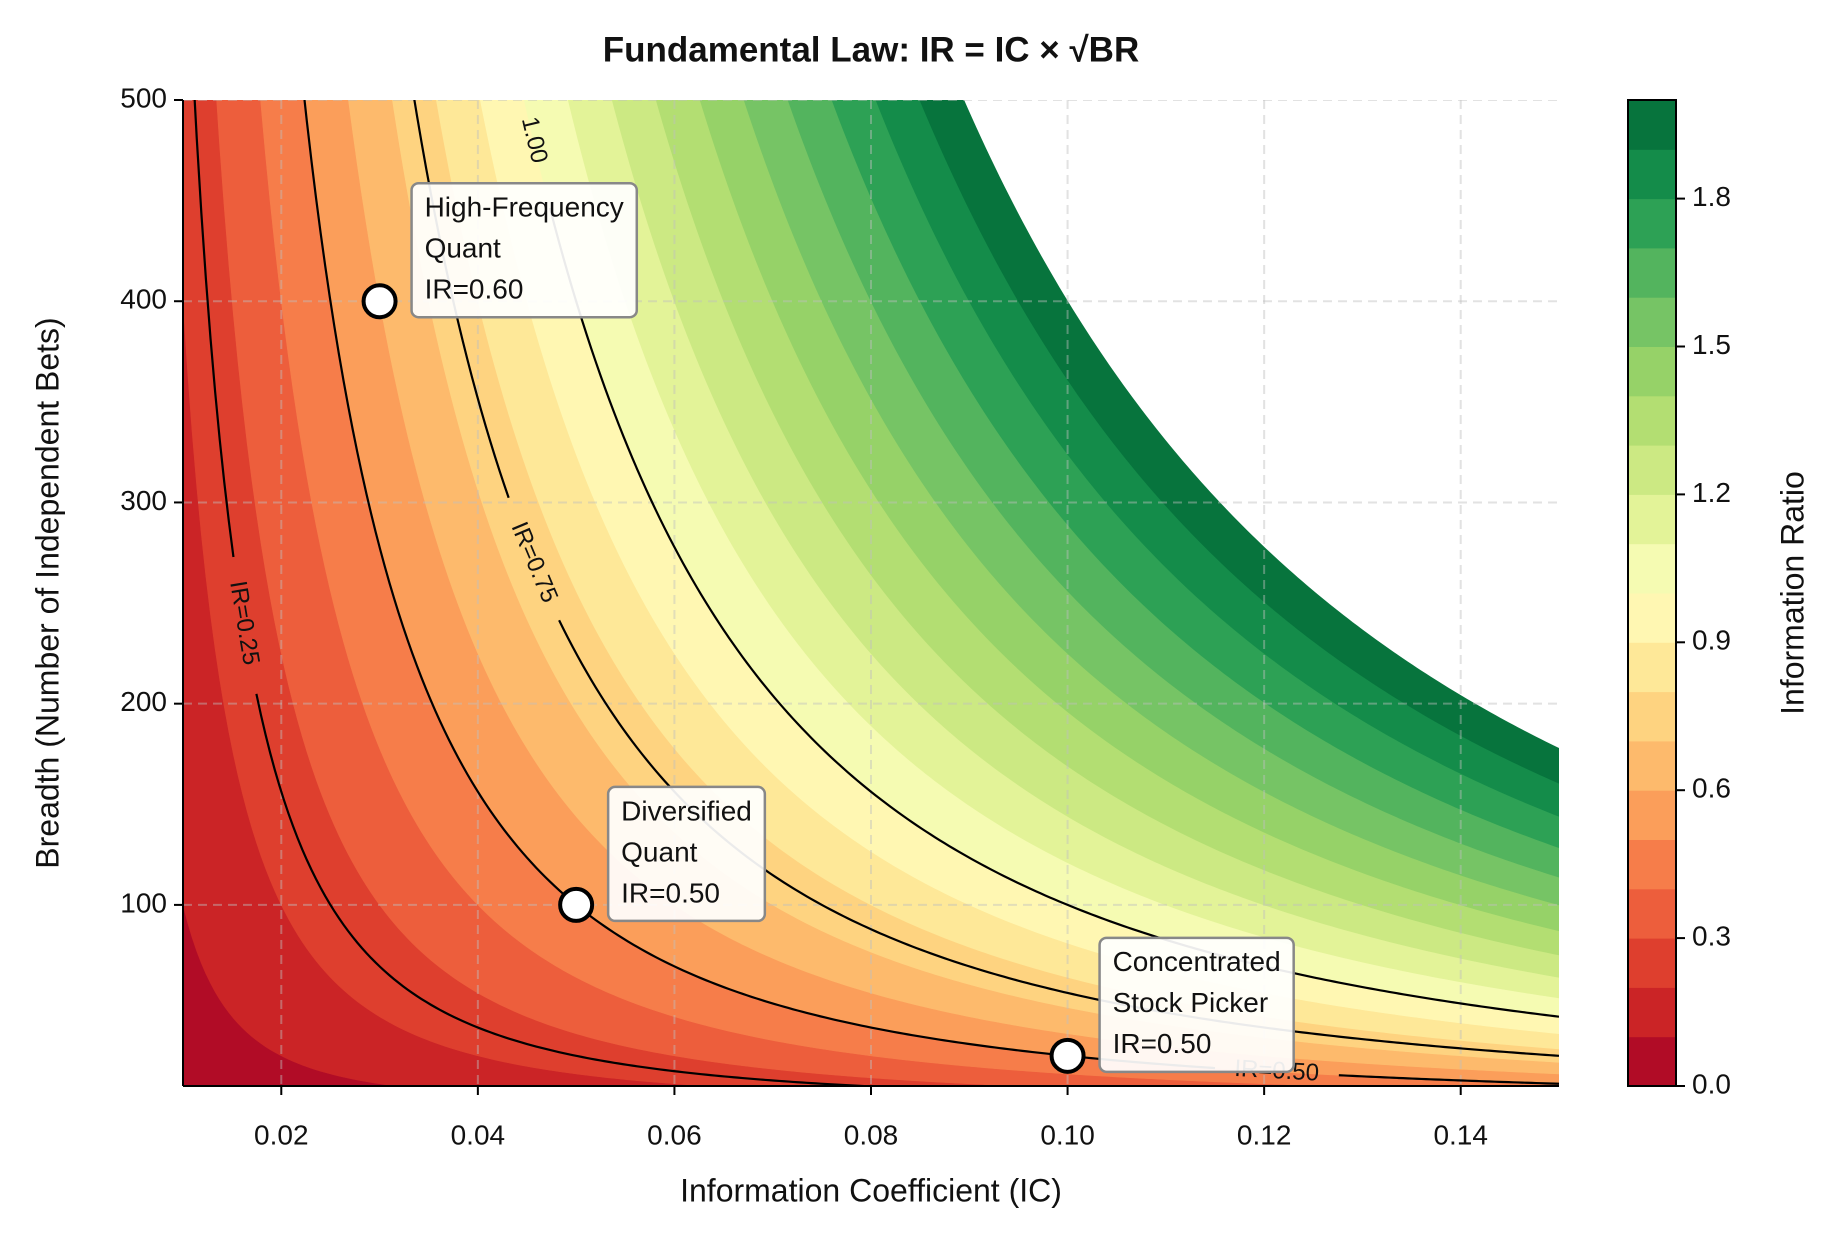 The image size is (1831, 1234). I want to click on annotation-text: Concentrated, so click(1197, 961).